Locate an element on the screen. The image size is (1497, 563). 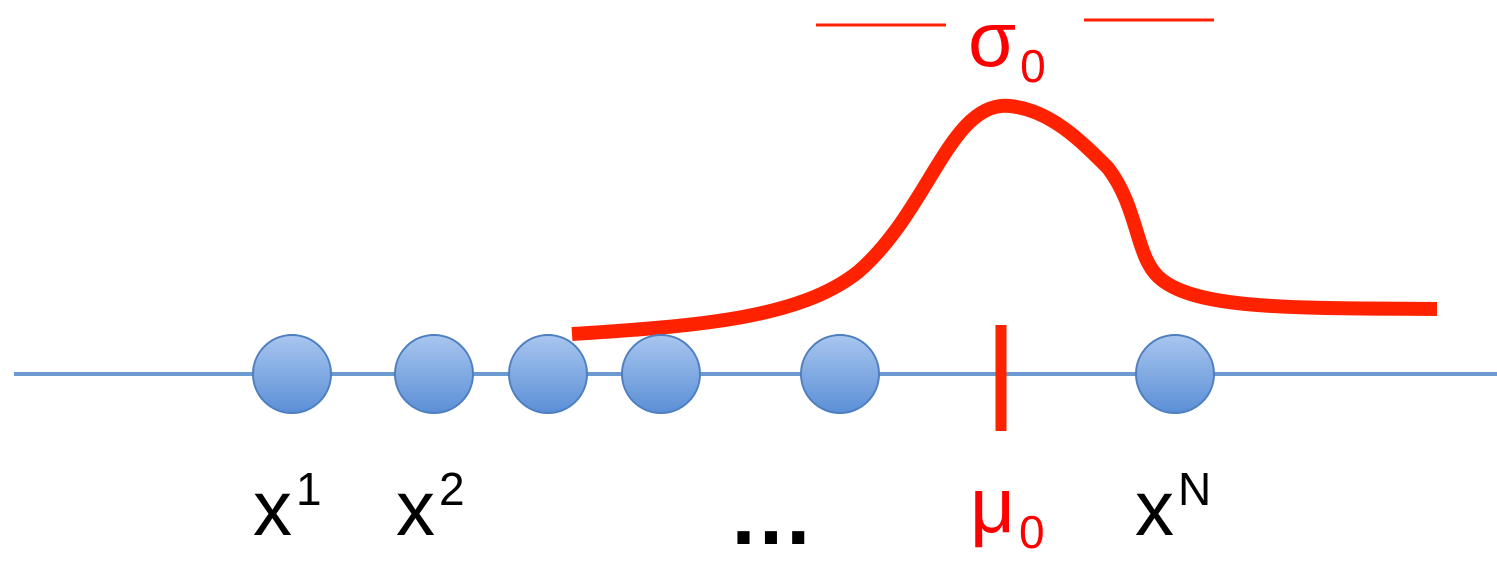
label-x2-base: x is located at coordinates (415, 508).